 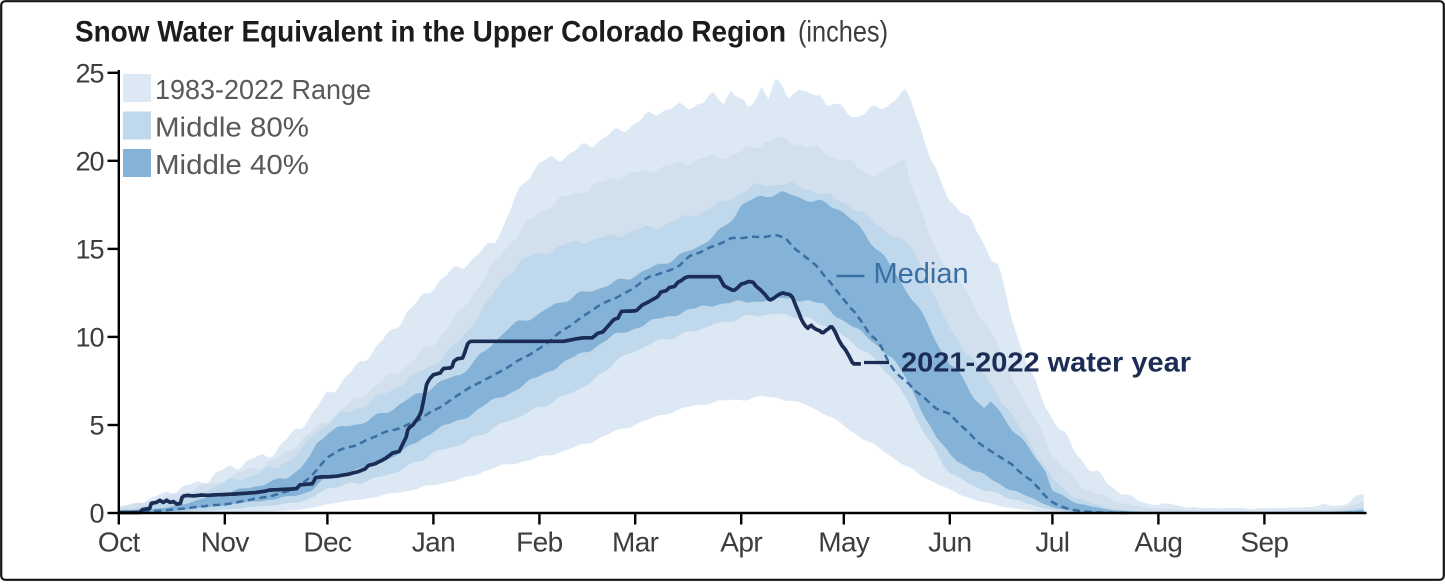 What do you see at coordinates (96, 426) in the screenshot?
I see `svg-text: 5` at bounding box center [96, 426].